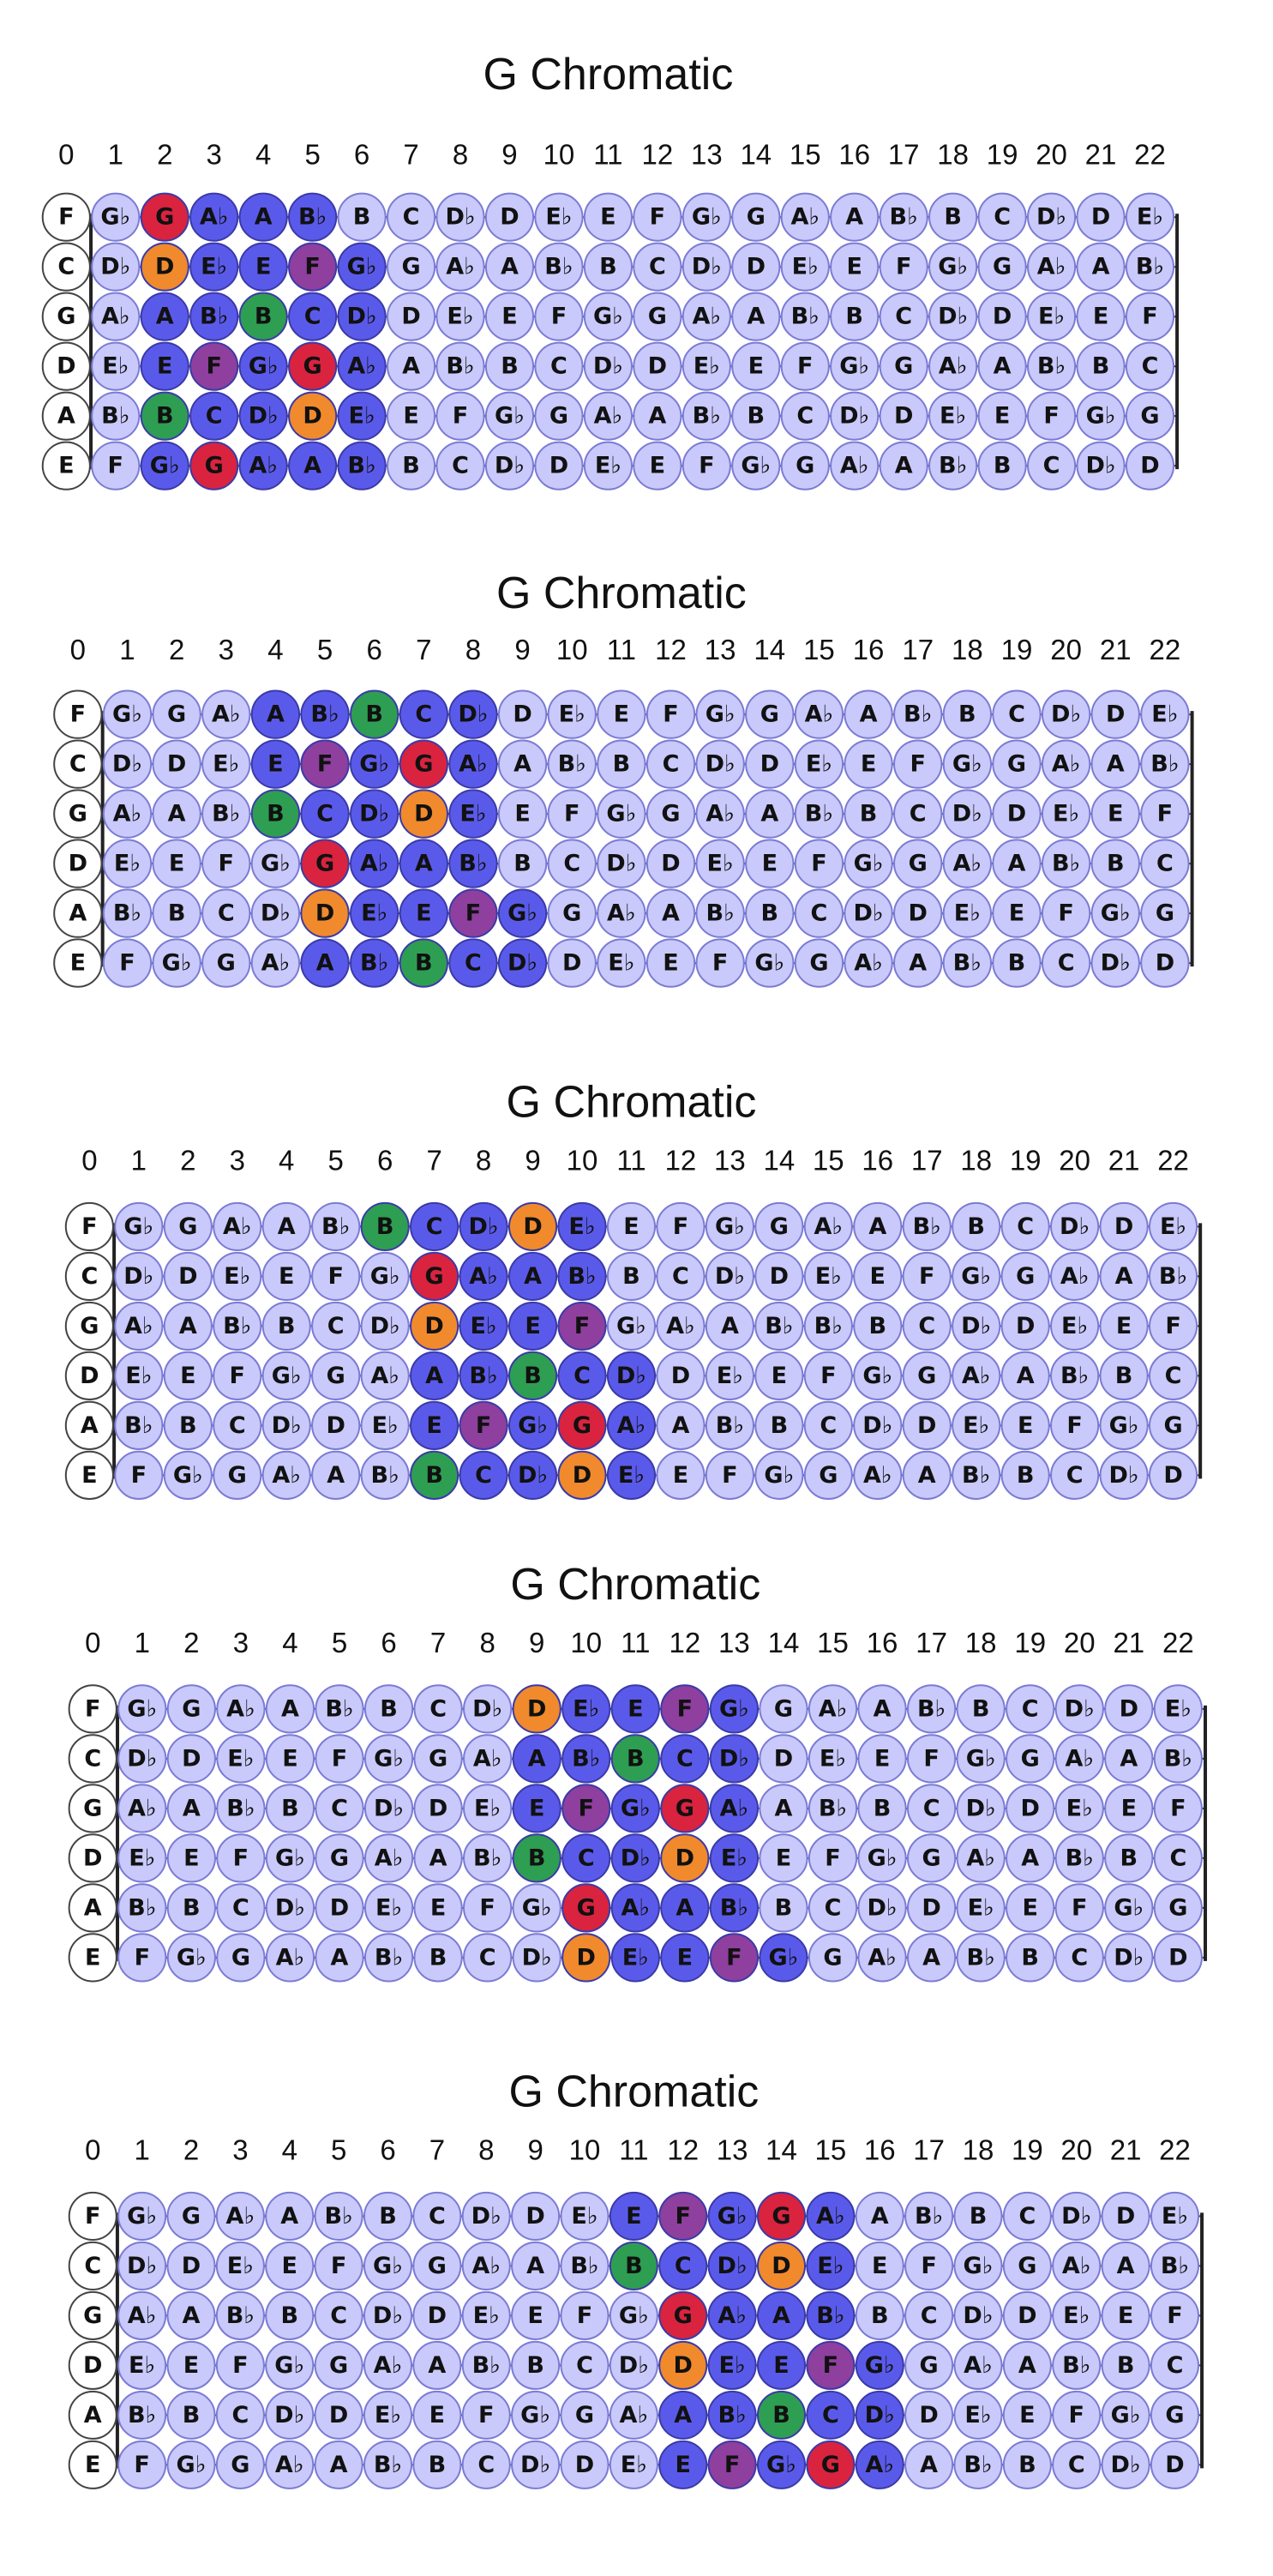 This screenshot has height=2576, width=1273. Describe the element at coordinates (685, 1642) in the screenshot. I see `fret-number: 12` at that location.